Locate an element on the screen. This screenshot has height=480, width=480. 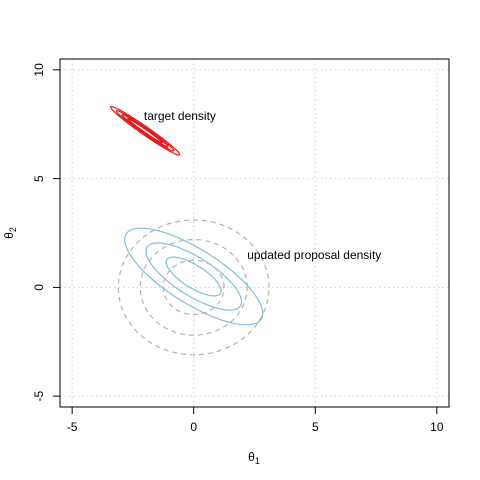
y-axis-title: θ2 is located at coordinates (10, 233).